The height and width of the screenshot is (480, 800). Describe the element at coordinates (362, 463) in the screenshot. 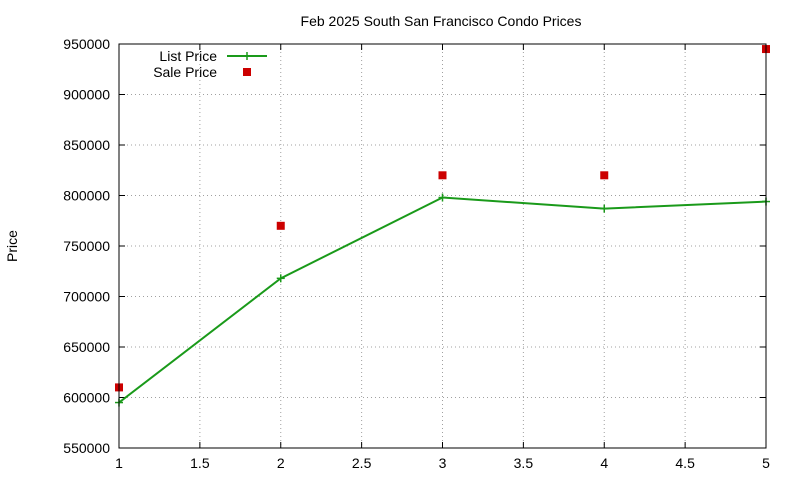

I see `x-tick-label: 2.5` at that location.